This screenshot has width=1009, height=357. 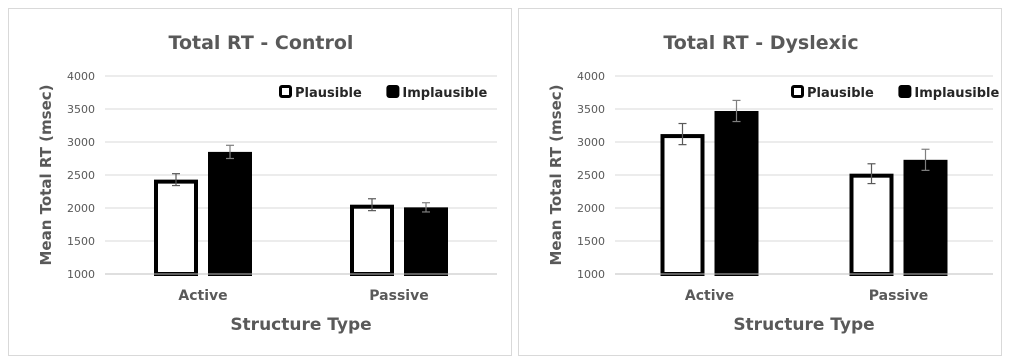 What do you see at coordinates (760, 43) in the screenshot?
I see `chart-title: Total RT - Dyslexic` at bounding box center [760, 43].